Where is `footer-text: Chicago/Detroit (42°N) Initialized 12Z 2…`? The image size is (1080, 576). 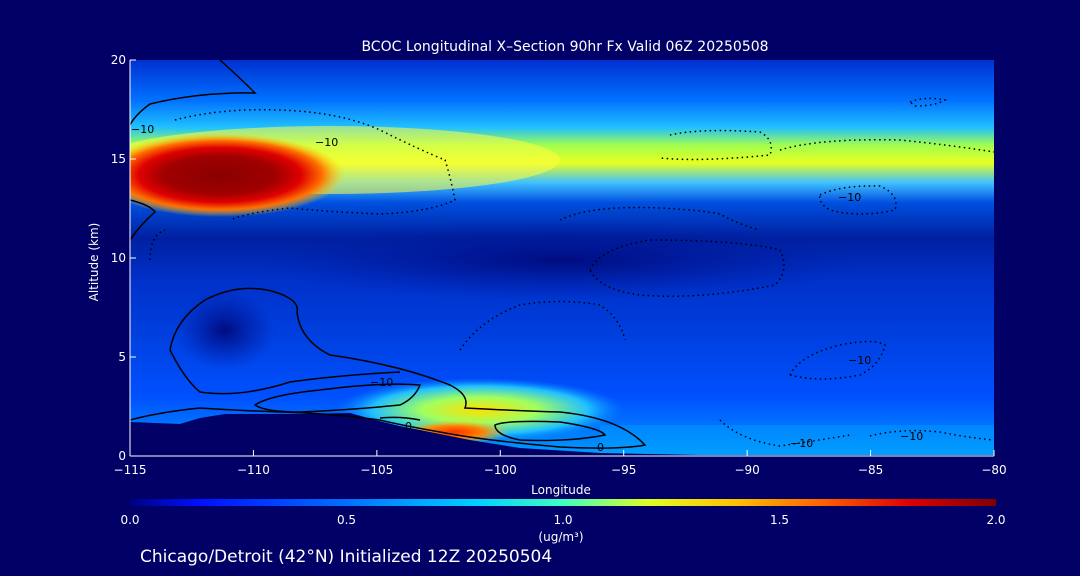
footer-text: Chicago/Detroit (42°N) Initialized 12Z 2… is located at coordinates (346, 557).